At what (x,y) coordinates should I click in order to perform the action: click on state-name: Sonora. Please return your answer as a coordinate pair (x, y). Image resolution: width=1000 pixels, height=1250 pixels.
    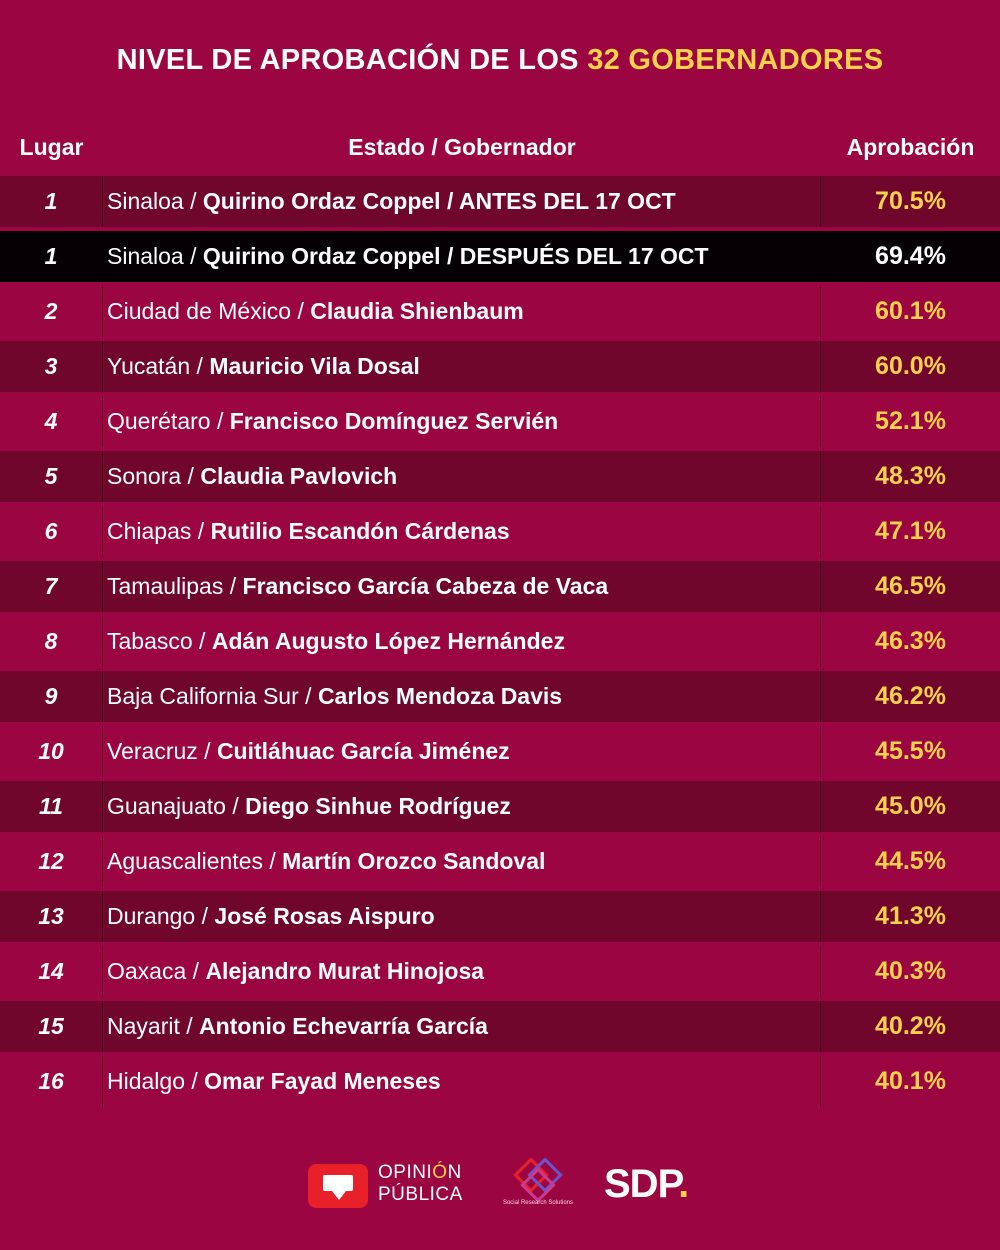
    Looking at the image, I should click on (144, 476).